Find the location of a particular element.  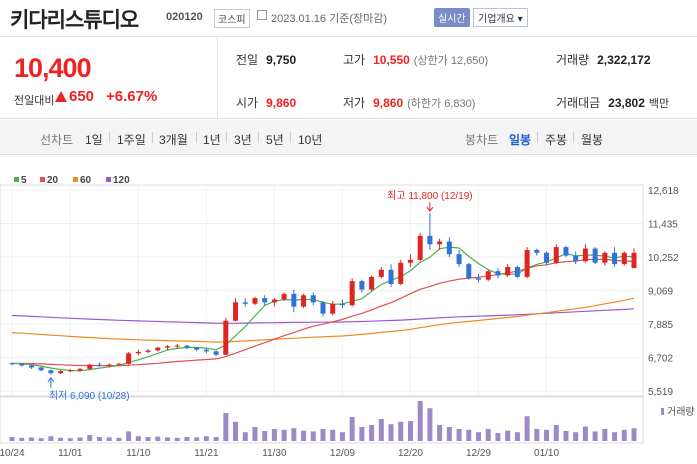

compare-label: 전일대비 is located at coordinates (34, 101).